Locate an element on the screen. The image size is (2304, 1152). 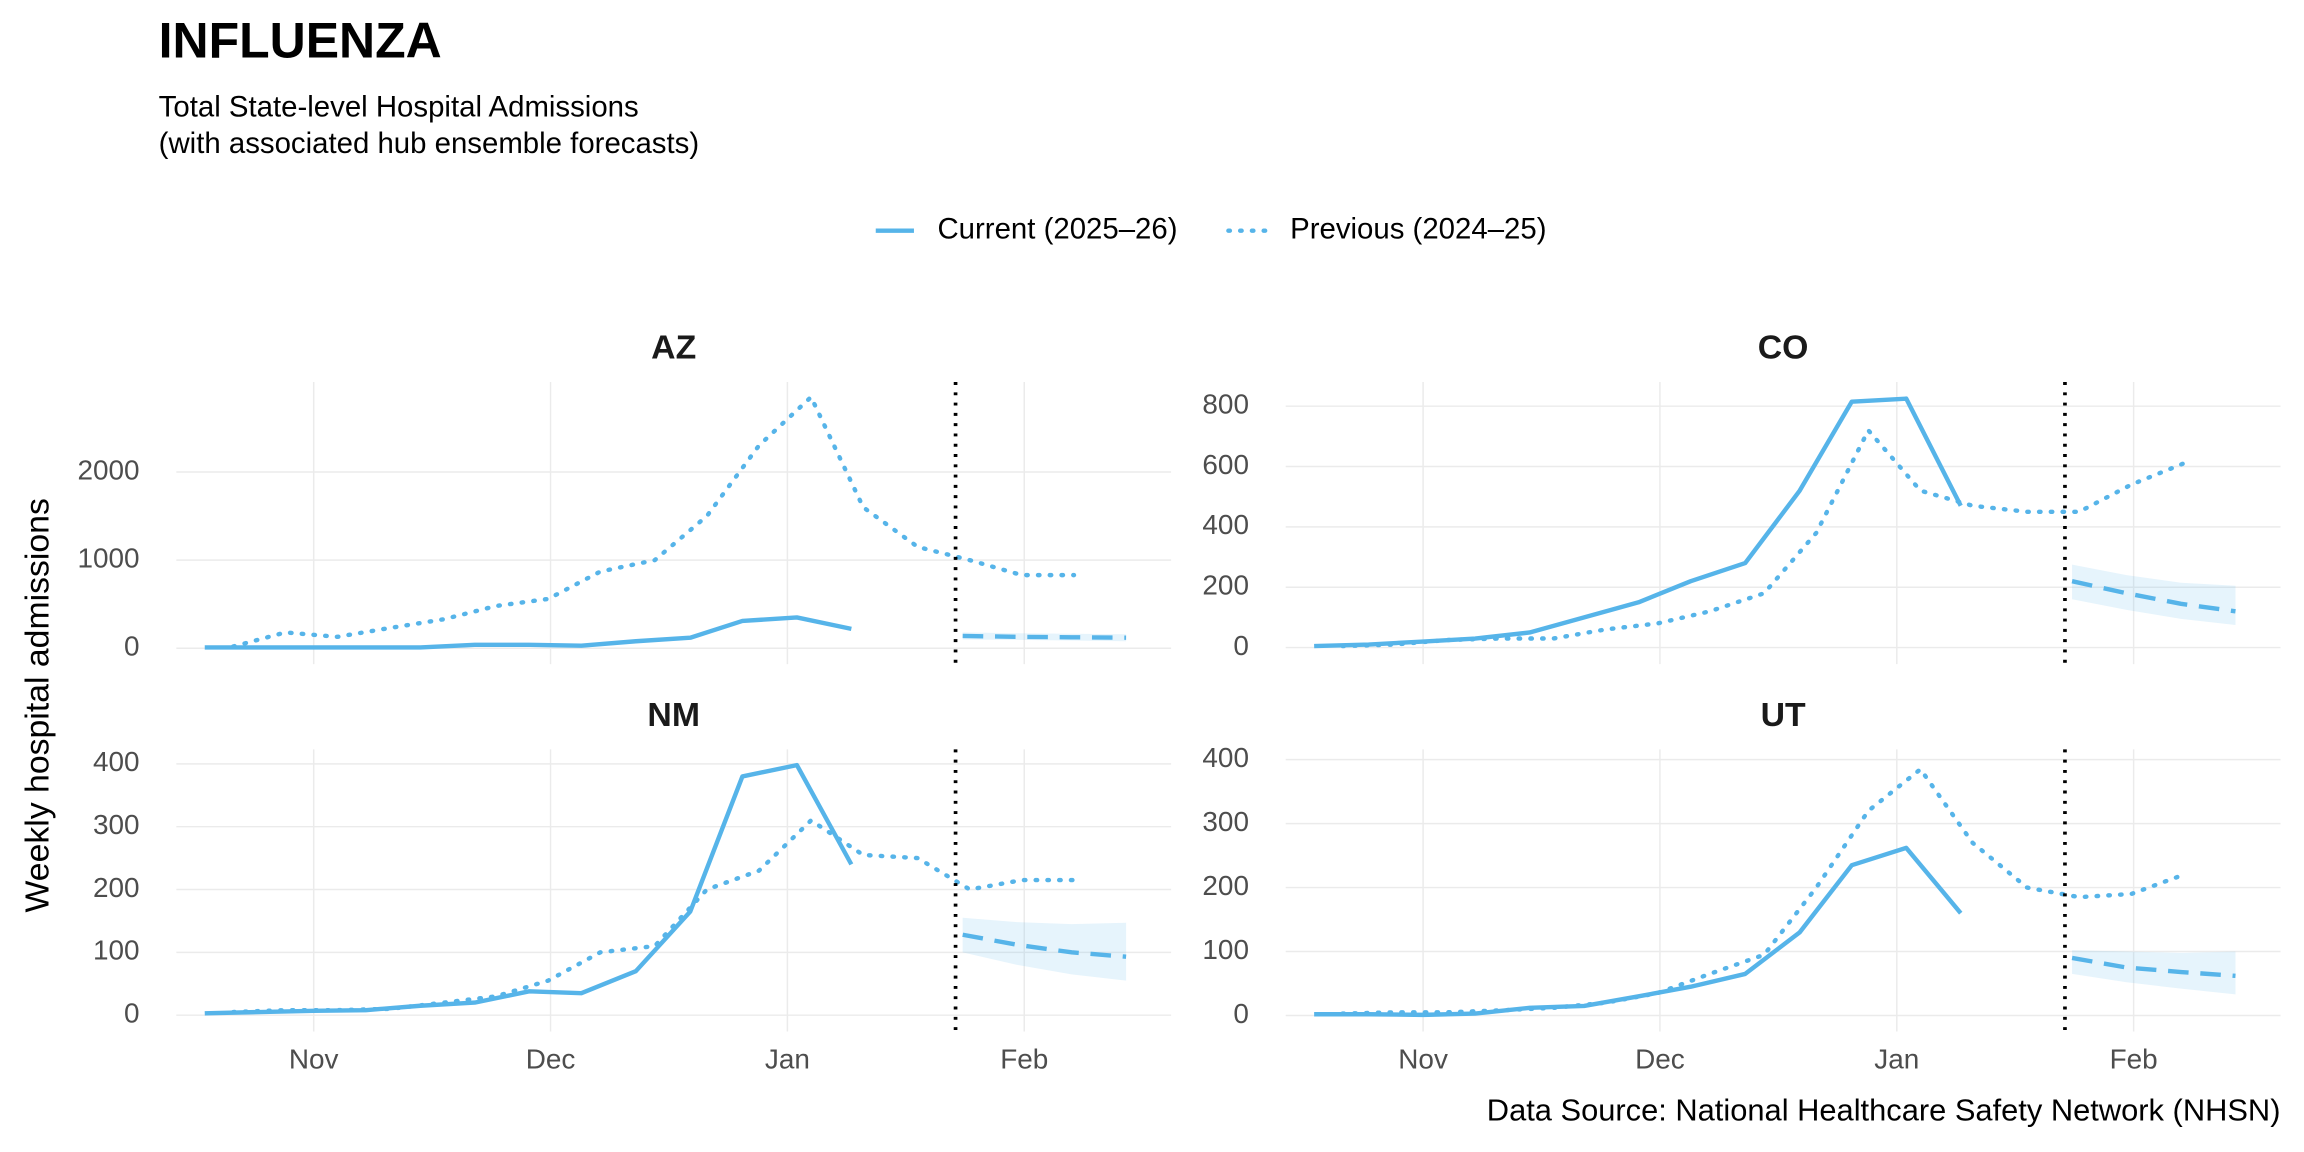
legend-label: Current (2025–26) is located at coordinates (1057, 228).